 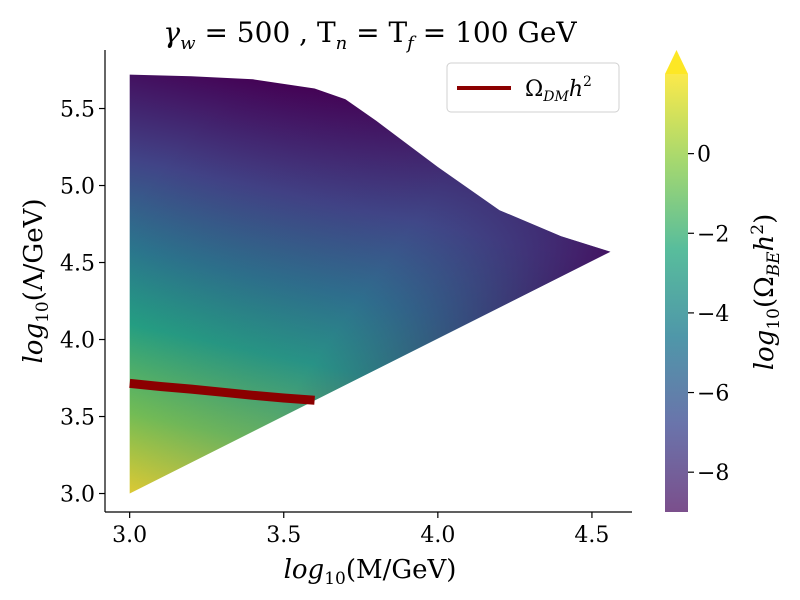 What do you see at coordinates (587, 82) in the screenshot?
I see `legend-sup-2: 2` at bounding box center [587, 82].